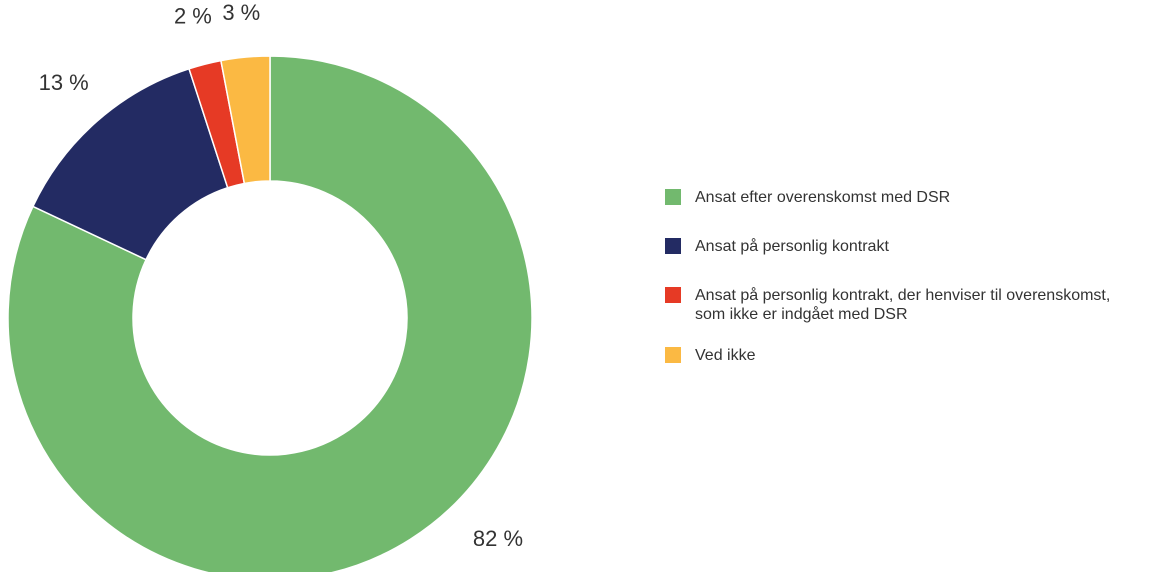  What do you see at coordinates (64, 82) in the screenshot?
I see `slice-label-personlig-kontrakt: 13 %` at bounding box center [64, 82].